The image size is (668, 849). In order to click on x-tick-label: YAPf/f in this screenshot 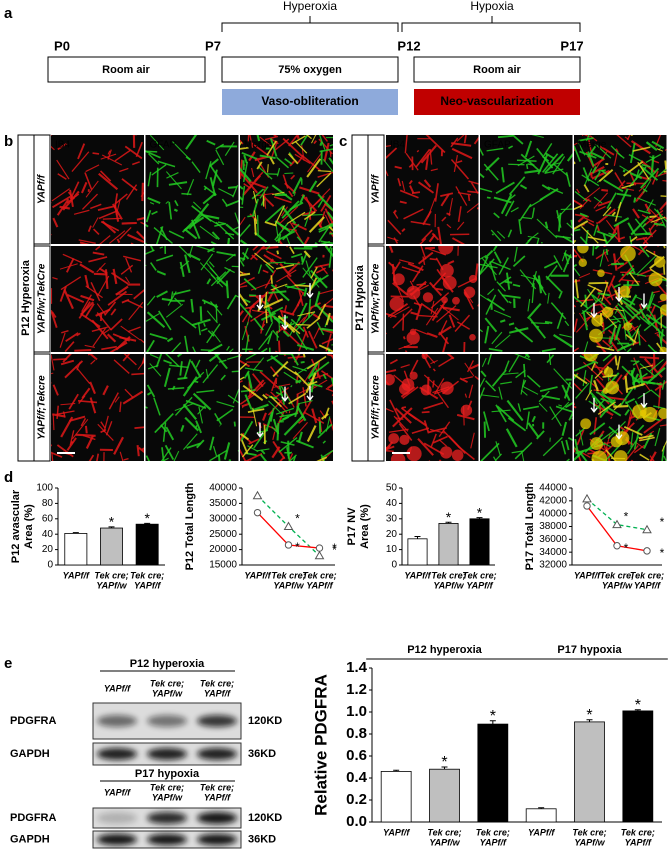, I will do `click(147, 585)`.